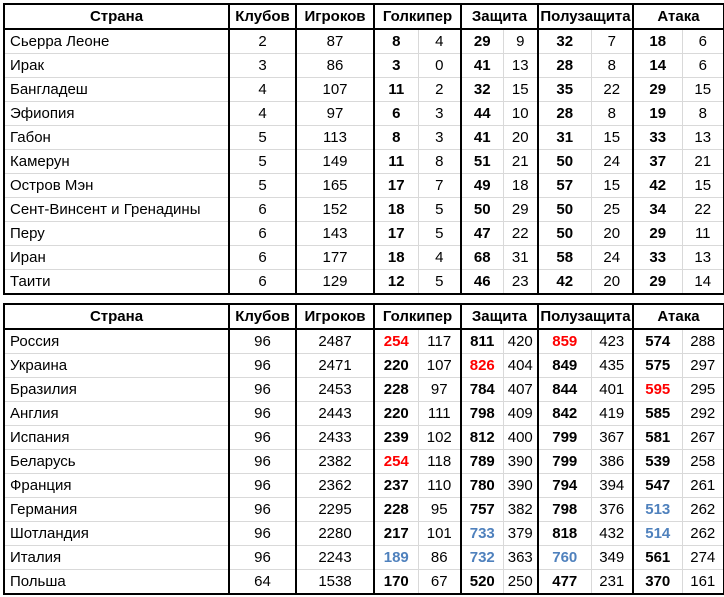 The image size is (724, 597). What do you see at coordinates (395, 113) in the screenshot?
I see `goalkeeper-main-cell: 6` at bounding box center [395, 113].